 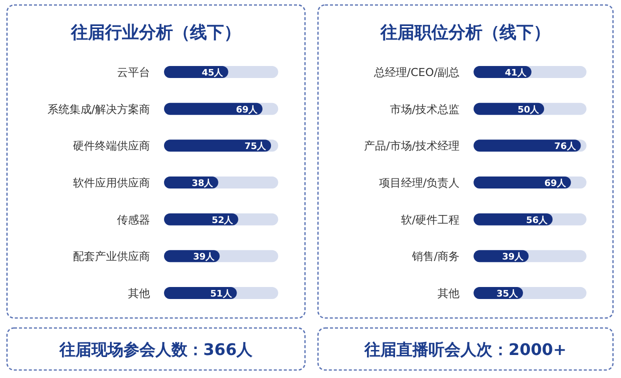 What do you see at coordinates (419, 183) in the screenshot?
I see `y-tick-label: 项目经理/负责人` at bounding box center [419, 183].